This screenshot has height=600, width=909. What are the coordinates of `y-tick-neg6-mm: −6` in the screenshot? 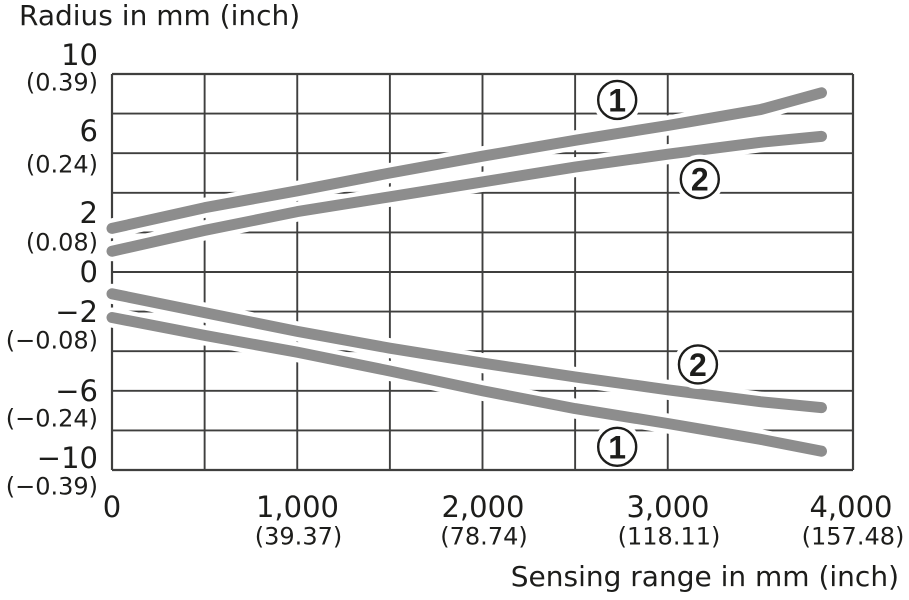 It's located at (76, 390).